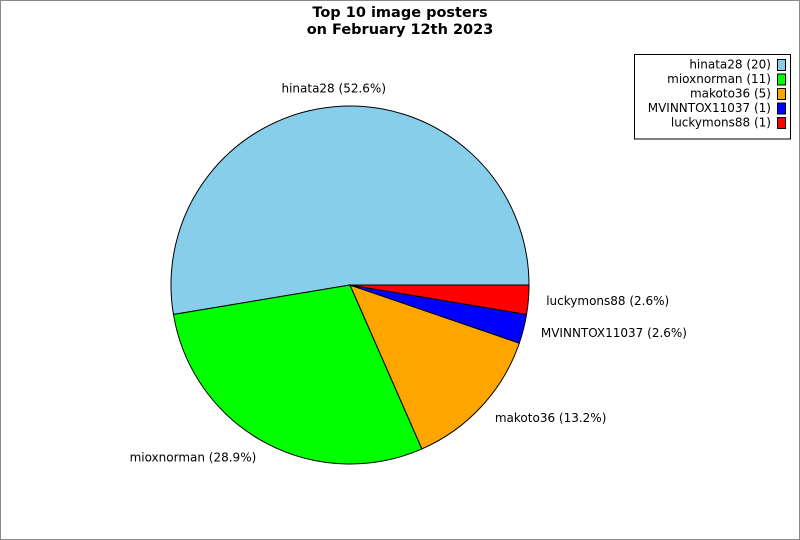  I want to click on legend-label: mioxnorman (11), so click(719, 79).